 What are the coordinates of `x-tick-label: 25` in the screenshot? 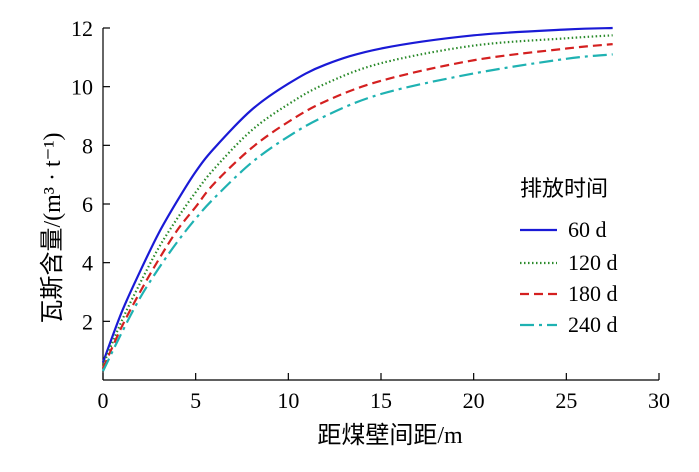 It's located at (566, 400).